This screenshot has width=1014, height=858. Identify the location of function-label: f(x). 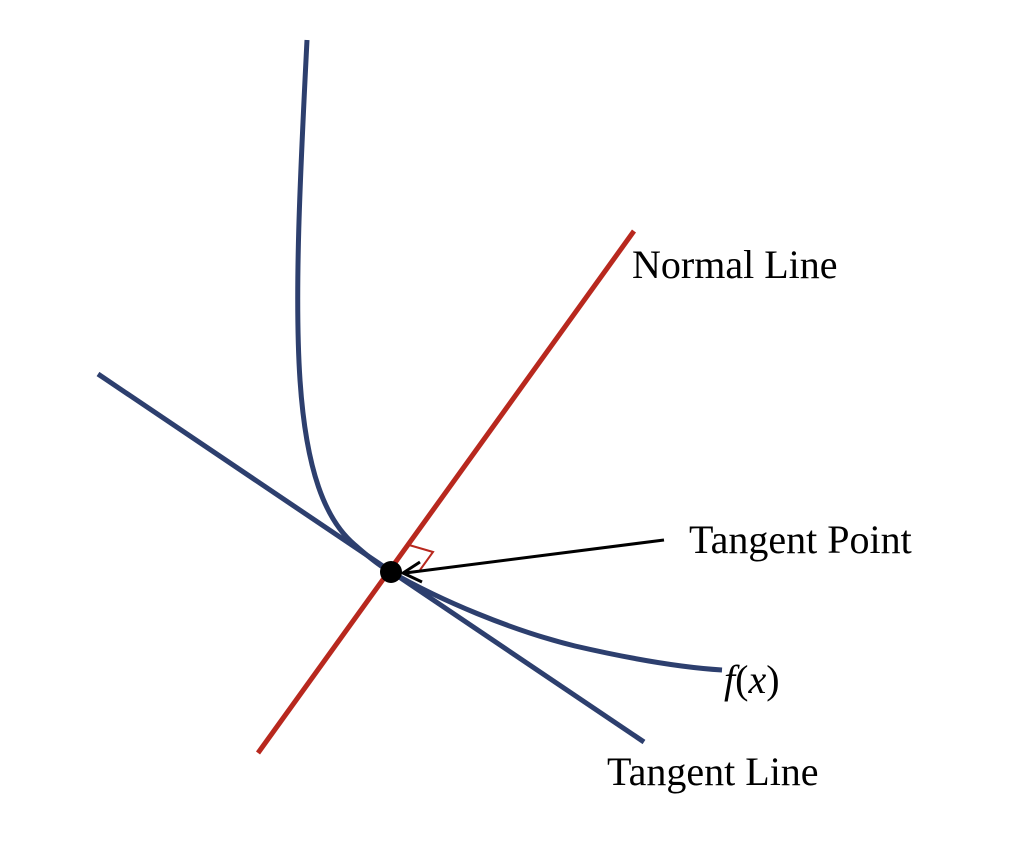
(752, 679).